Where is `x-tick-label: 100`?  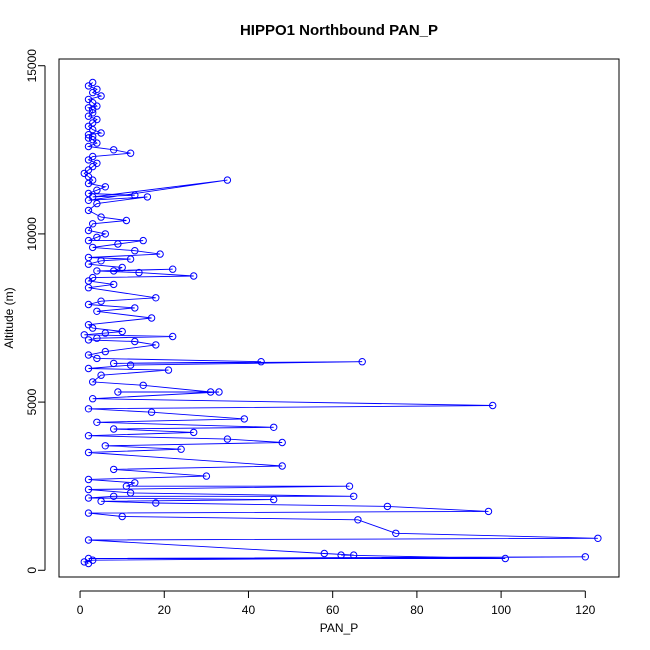 x-tick-label: 100 is located at coordinates (501, 610).